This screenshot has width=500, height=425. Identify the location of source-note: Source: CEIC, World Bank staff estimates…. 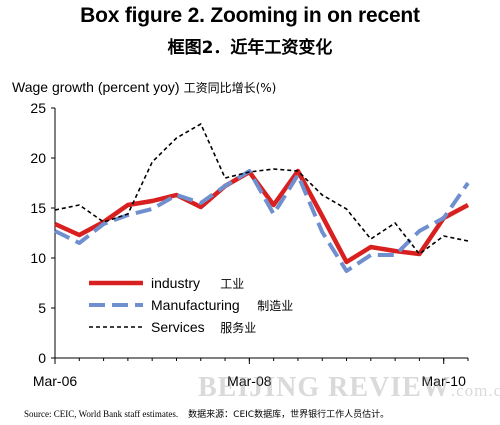
(206, 413).